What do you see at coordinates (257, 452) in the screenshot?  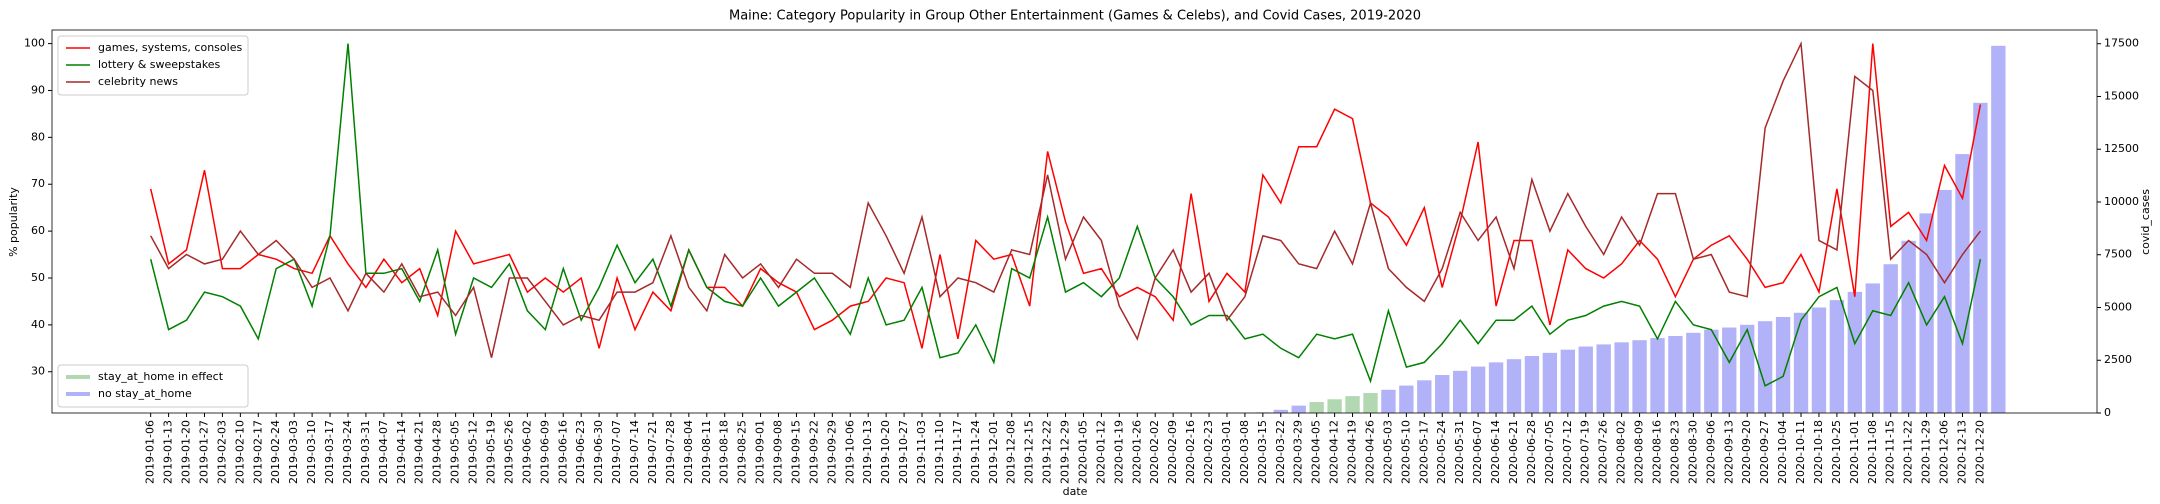 I see `x-tick-label: 2019-02-17` at bounding box center [257, 452].